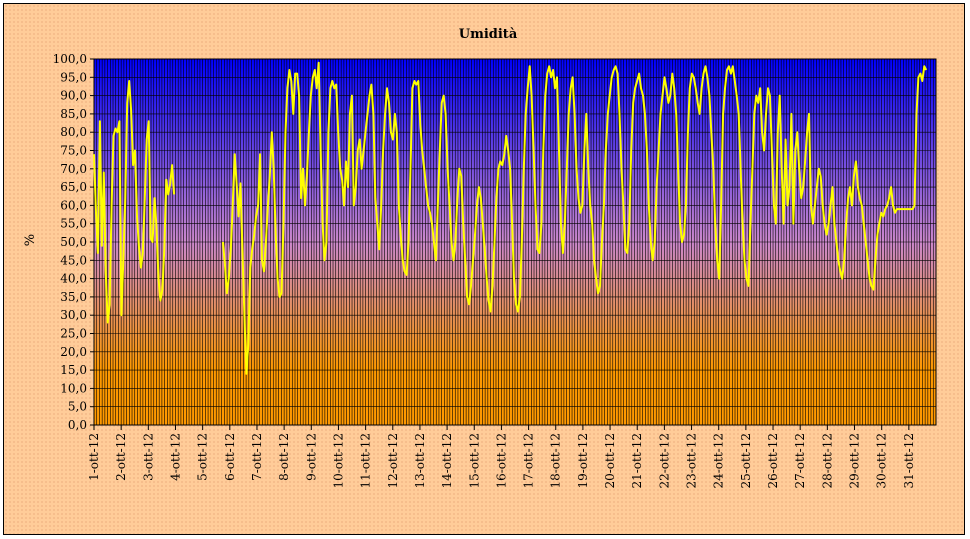 The height and width of the screenshot is (539, 970). I want to click on y-tick-label: 85,0, so click(73, 114).